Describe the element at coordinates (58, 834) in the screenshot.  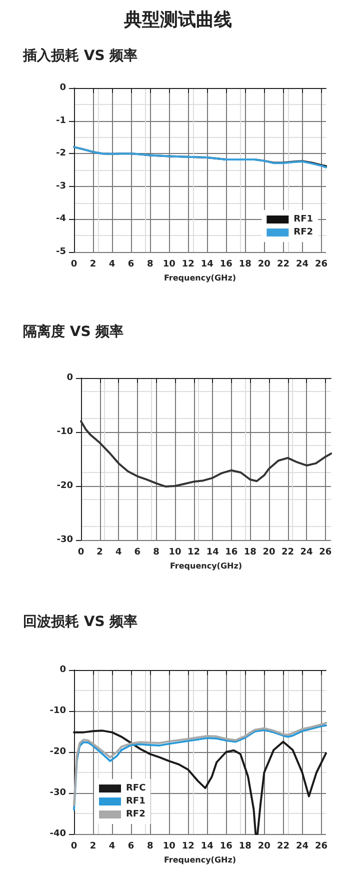
I see `y-tick-label: -40` at that location.